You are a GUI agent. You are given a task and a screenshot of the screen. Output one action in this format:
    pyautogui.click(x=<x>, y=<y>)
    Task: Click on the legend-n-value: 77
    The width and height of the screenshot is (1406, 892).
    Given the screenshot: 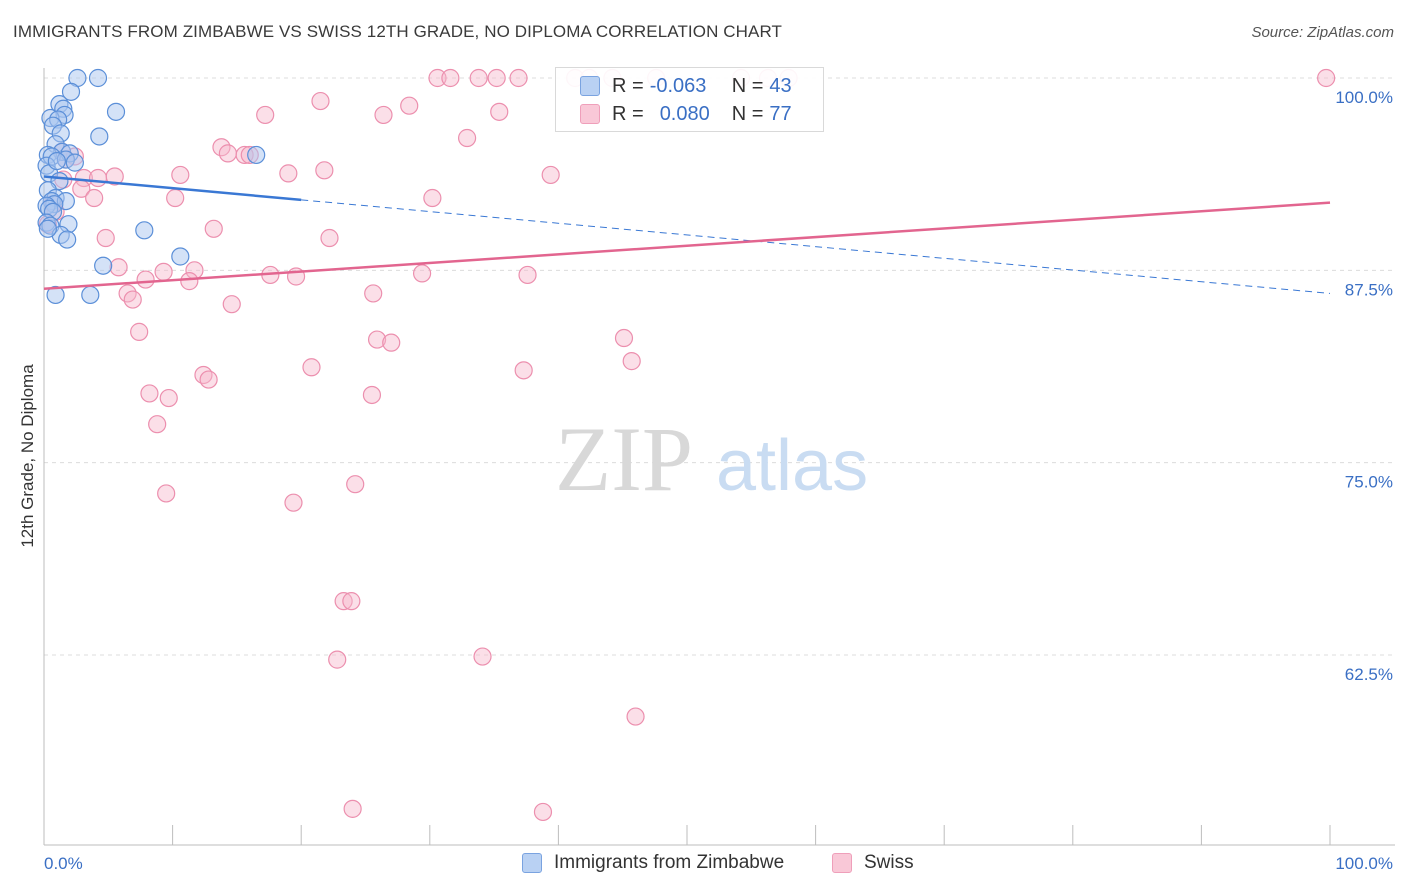 What is the action you would take?
    pyautogui.click(x=780, y=113)
    